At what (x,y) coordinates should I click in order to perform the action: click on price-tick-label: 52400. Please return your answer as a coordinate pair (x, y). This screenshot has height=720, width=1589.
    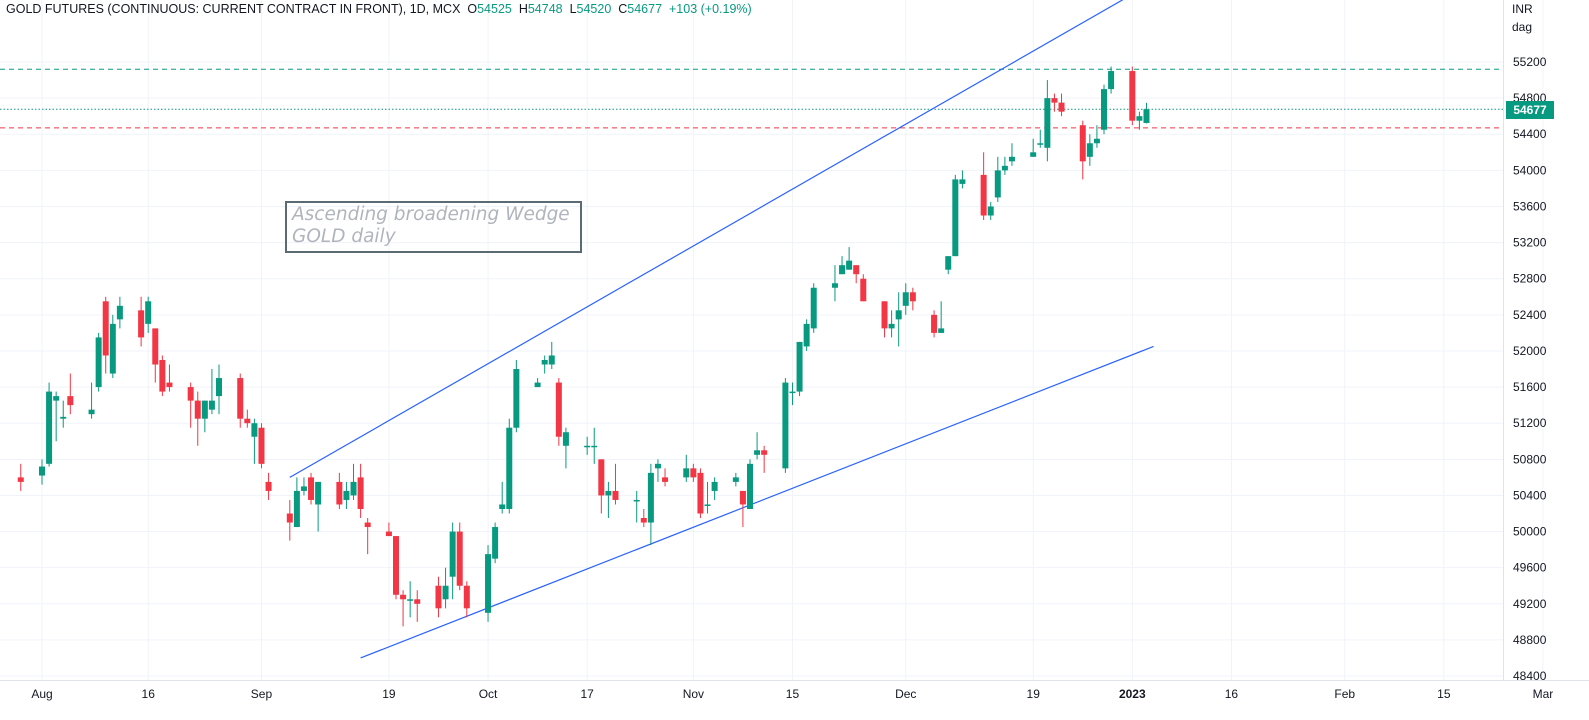
    Looking at the image, I should click on (1530, 315).